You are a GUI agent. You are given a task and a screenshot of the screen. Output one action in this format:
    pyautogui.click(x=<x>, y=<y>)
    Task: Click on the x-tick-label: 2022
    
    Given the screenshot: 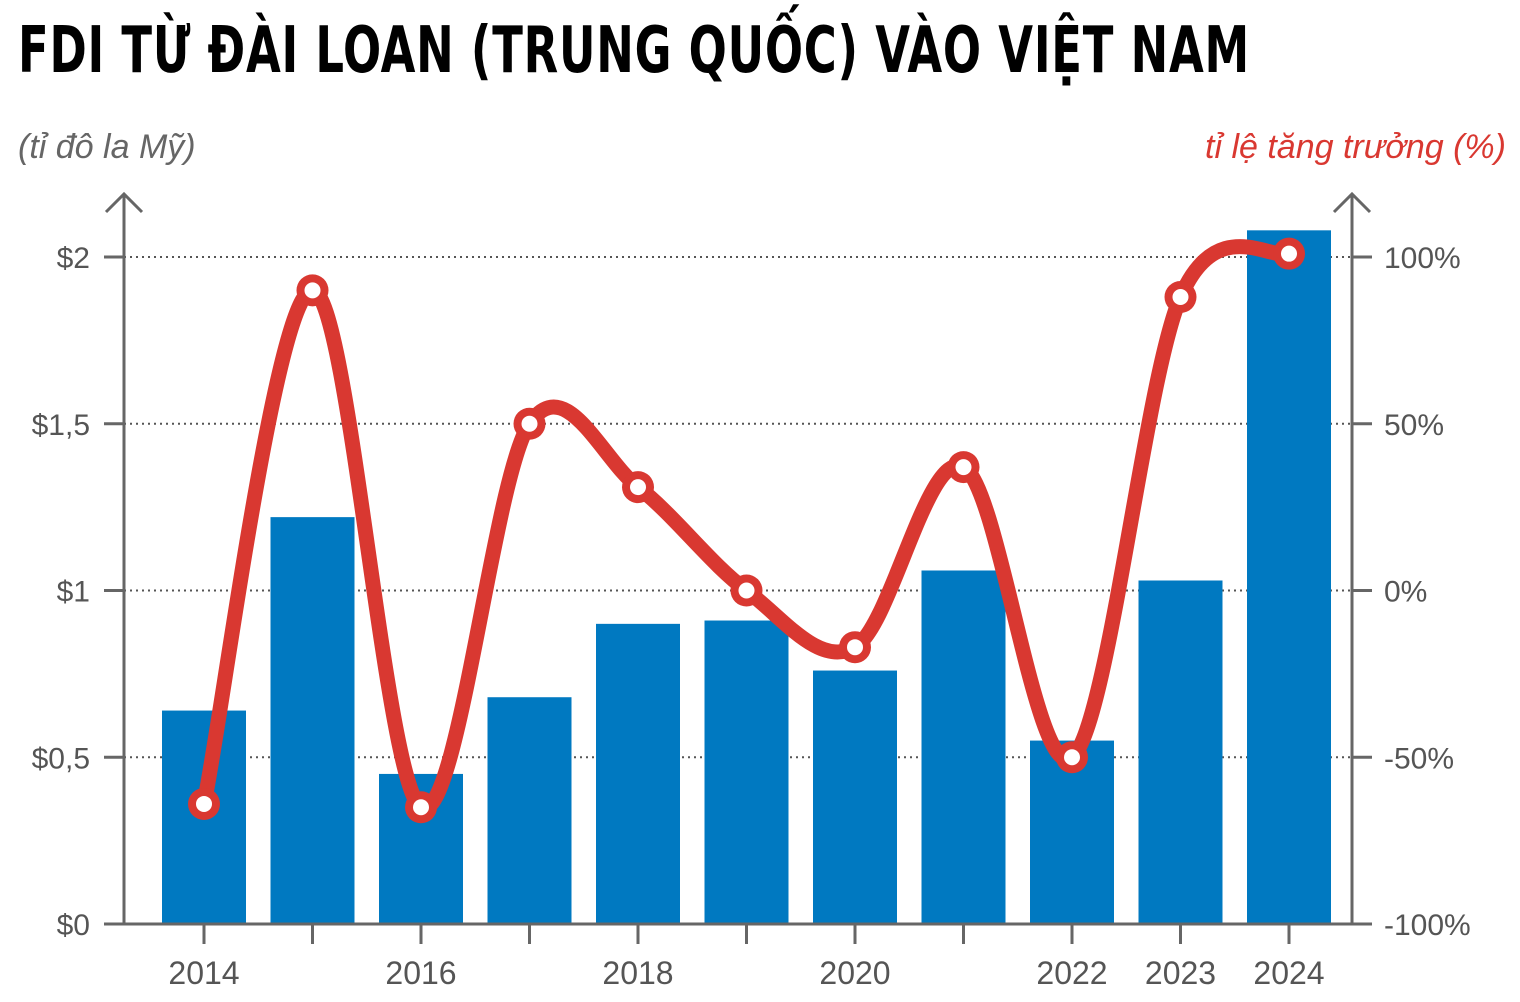 What is the action you would take?
    pyautogui.click(x=1071, y=973)
    